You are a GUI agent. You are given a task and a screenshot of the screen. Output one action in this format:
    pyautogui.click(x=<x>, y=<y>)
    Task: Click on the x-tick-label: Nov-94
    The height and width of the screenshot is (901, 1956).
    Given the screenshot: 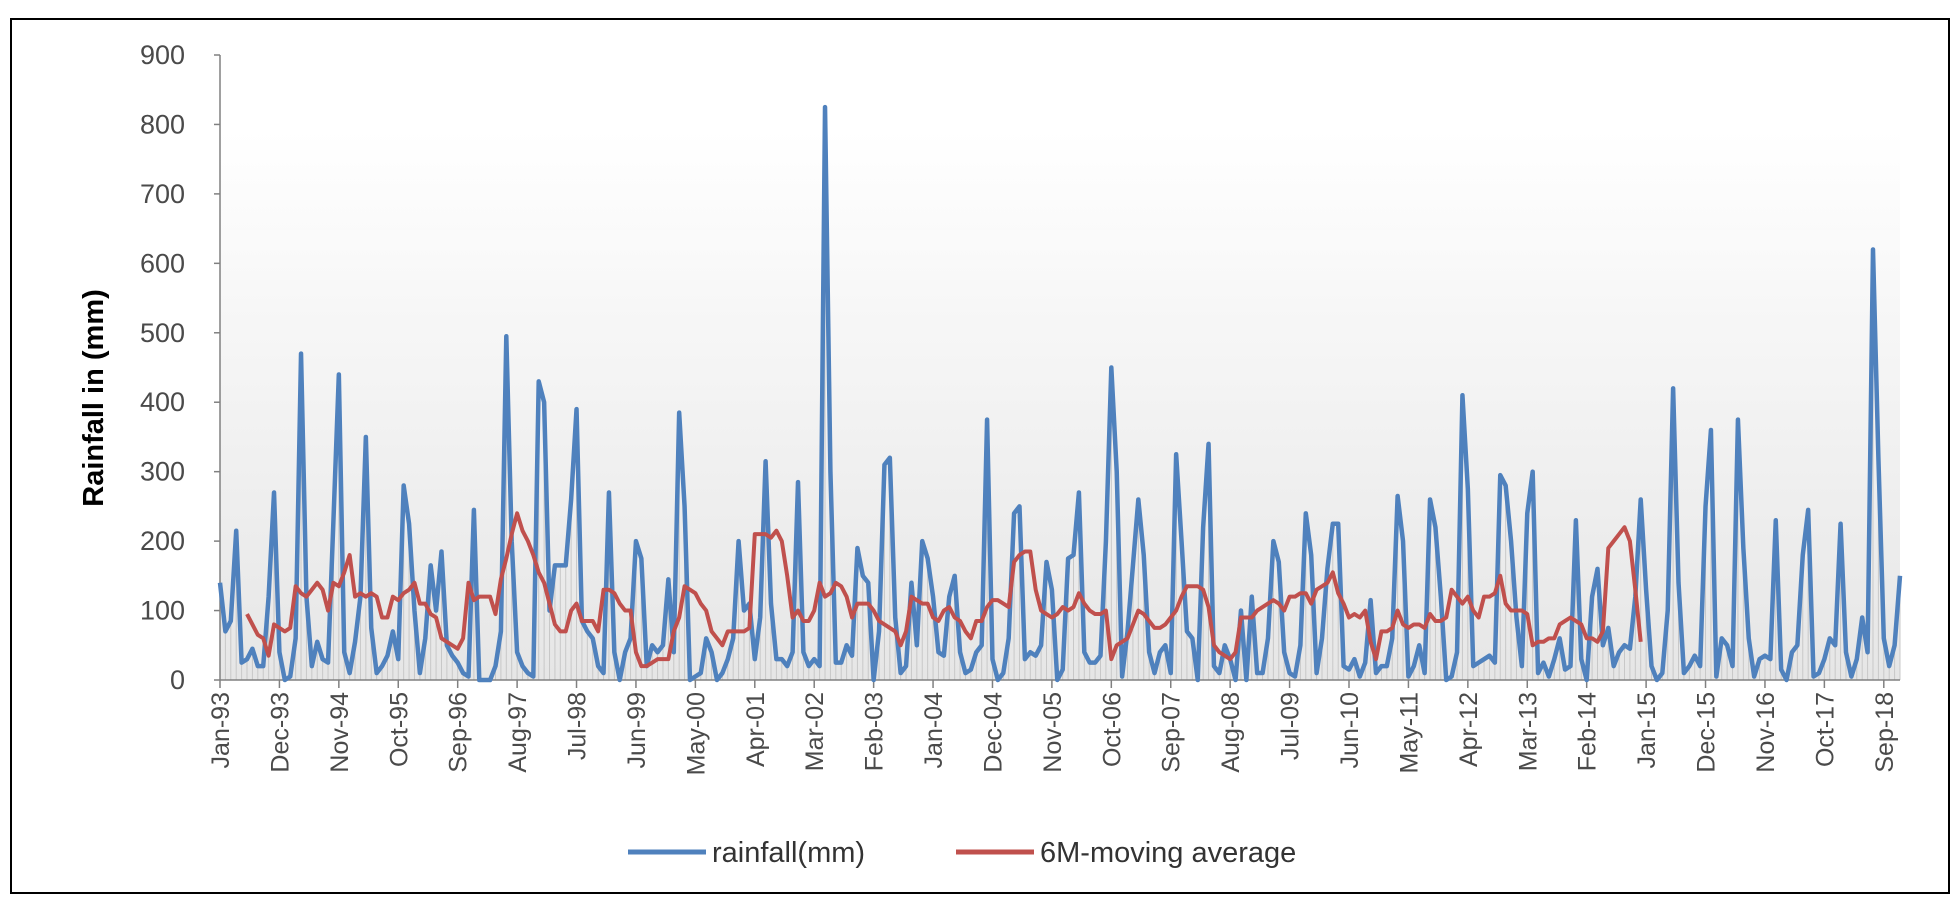 What is the action you would take?
    pyautogui.click(x=340, y=732)
    